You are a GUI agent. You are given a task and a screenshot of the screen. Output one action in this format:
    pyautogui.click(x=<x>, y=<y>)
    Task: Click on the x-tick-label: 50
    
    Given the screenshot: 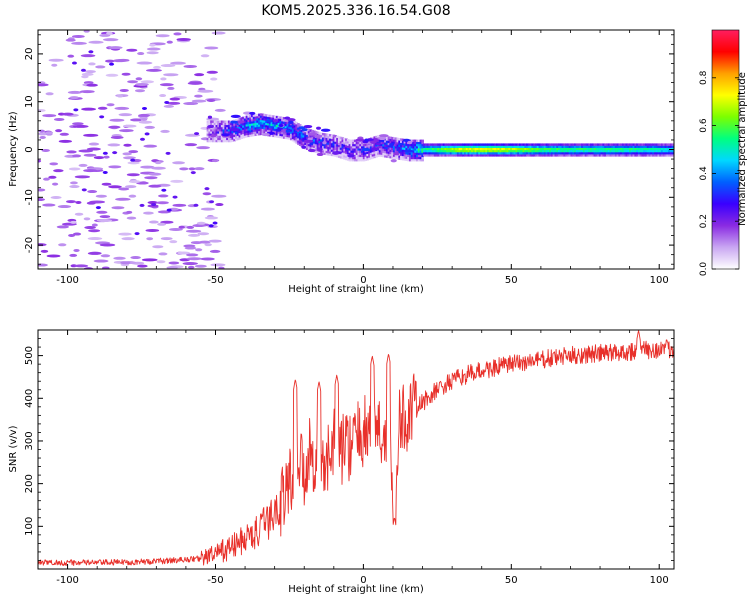 What is the action you would take?
    pyautogui.click(x=511, y=280)
    